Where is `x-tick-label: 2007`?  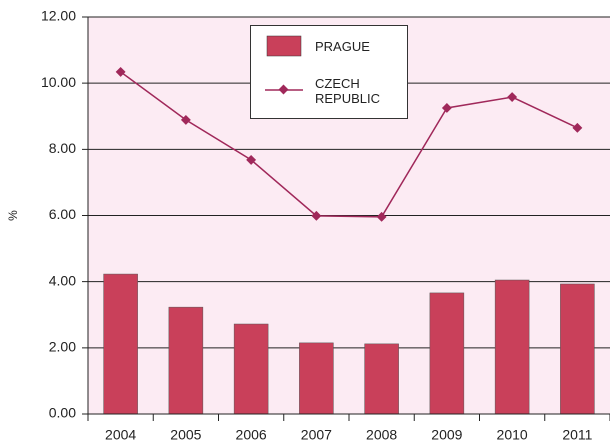
x-tick-label: 2007 is located at coordinates (316, 435).